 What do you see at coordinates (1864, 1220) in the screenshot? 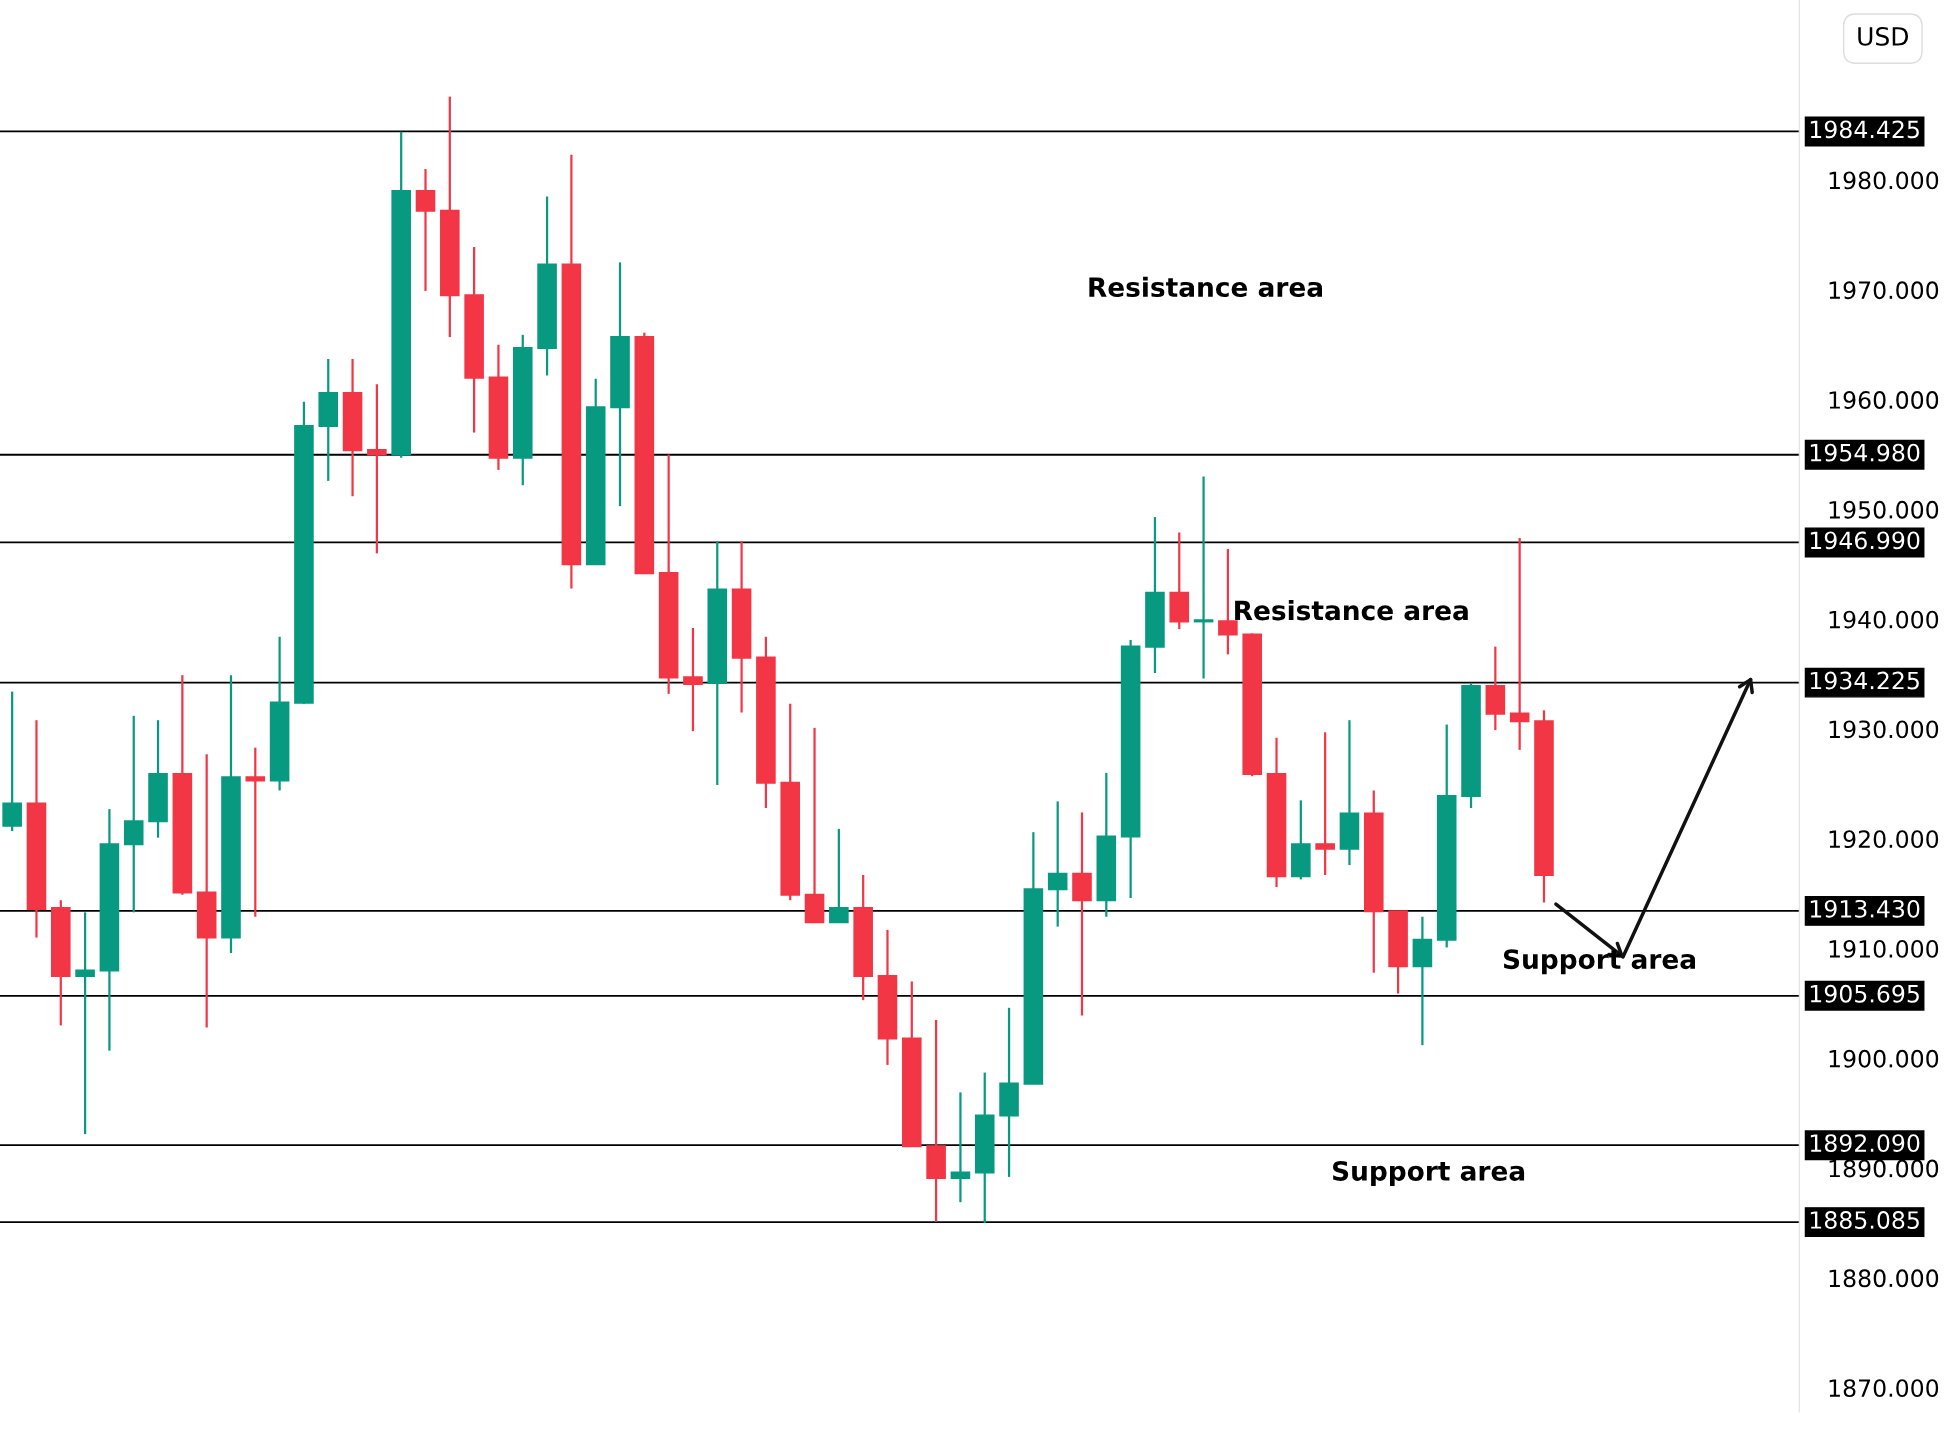
I see `ref-line-label: 1885.085` at bounding box center [1864, 1220].